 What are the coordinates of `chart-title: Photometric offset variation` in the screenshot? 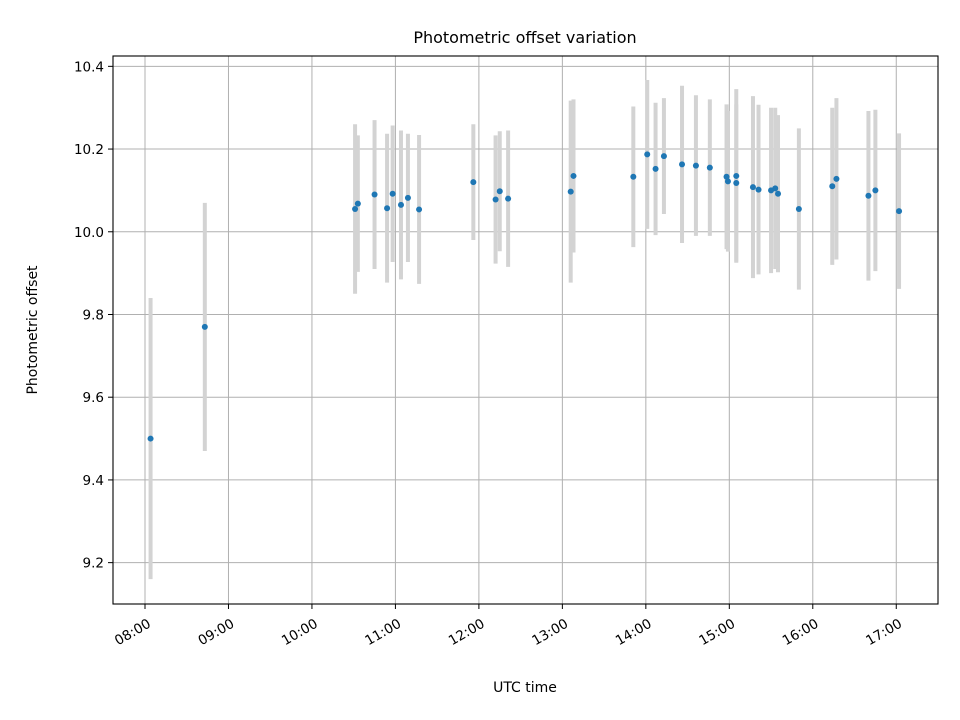 It's located at (524, 37).